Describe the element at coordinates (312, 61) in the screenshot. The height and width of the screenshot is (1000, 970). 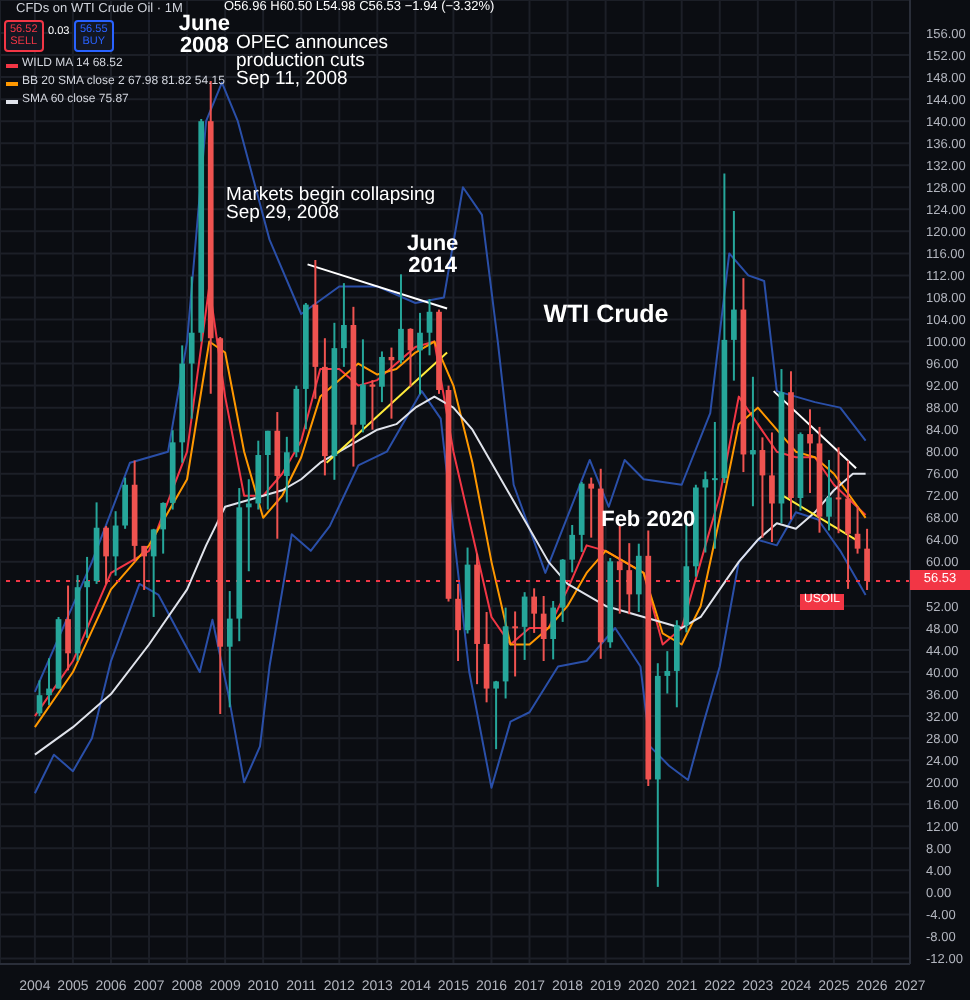
I see `annotation: OPEC announces production cuts Sep 11, 2008` at that location.